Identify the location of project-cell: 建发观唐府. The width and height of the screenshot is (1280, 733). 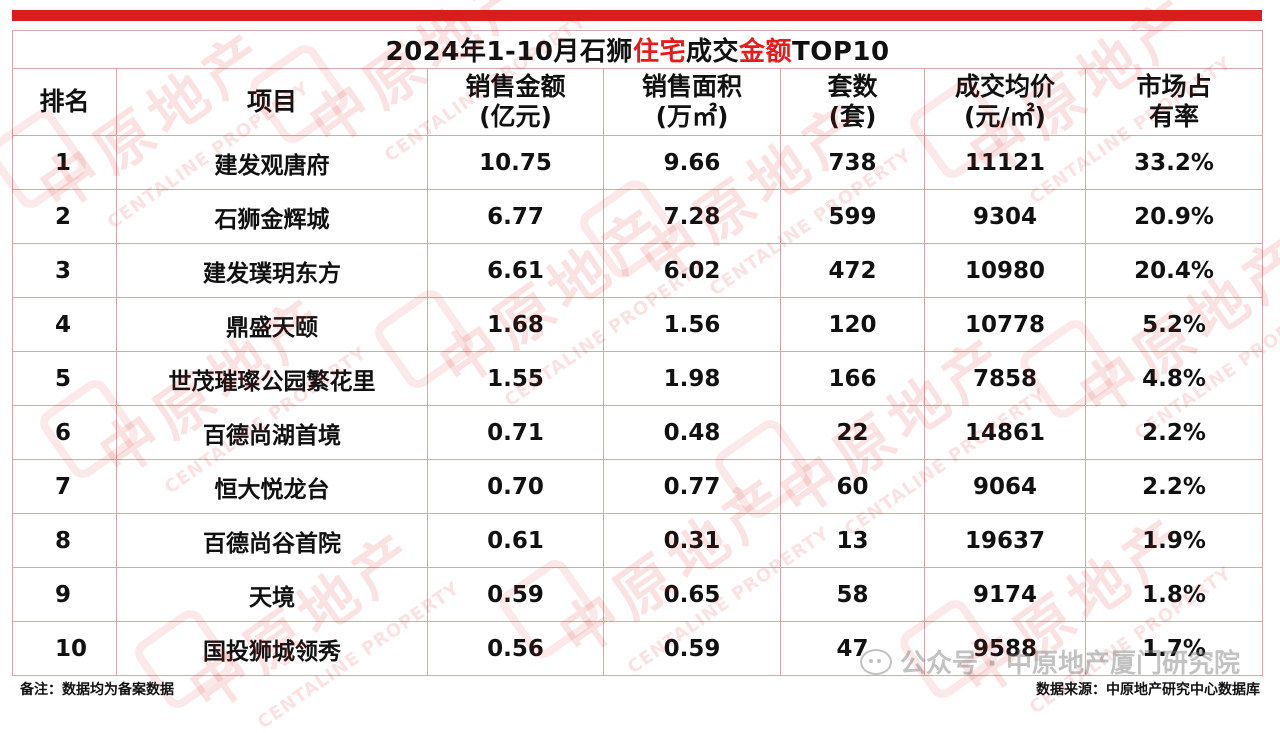
(272, 162).